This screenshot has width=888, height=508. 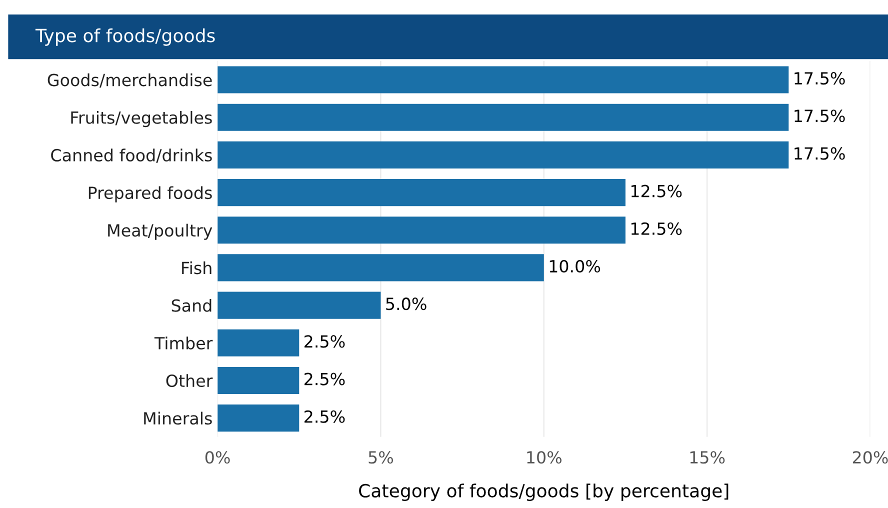 I want to click on x-tick-label: 0%, so click(x=217, y=457).